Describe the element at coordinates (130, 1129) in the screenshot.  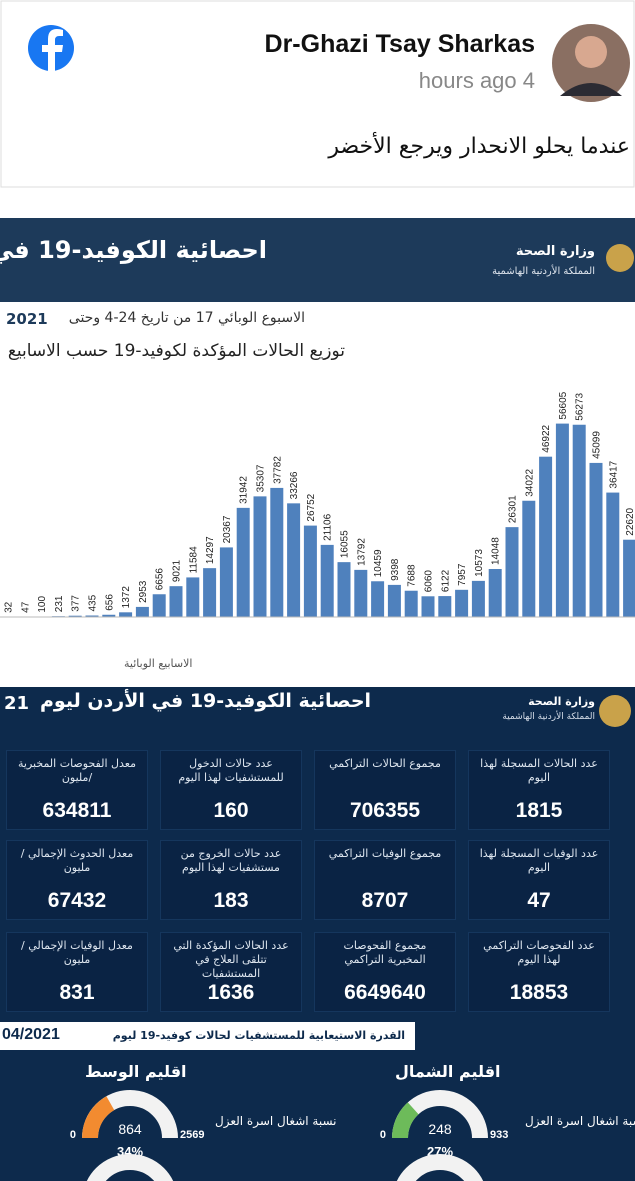
I see `gauge-value: 864` at that location.